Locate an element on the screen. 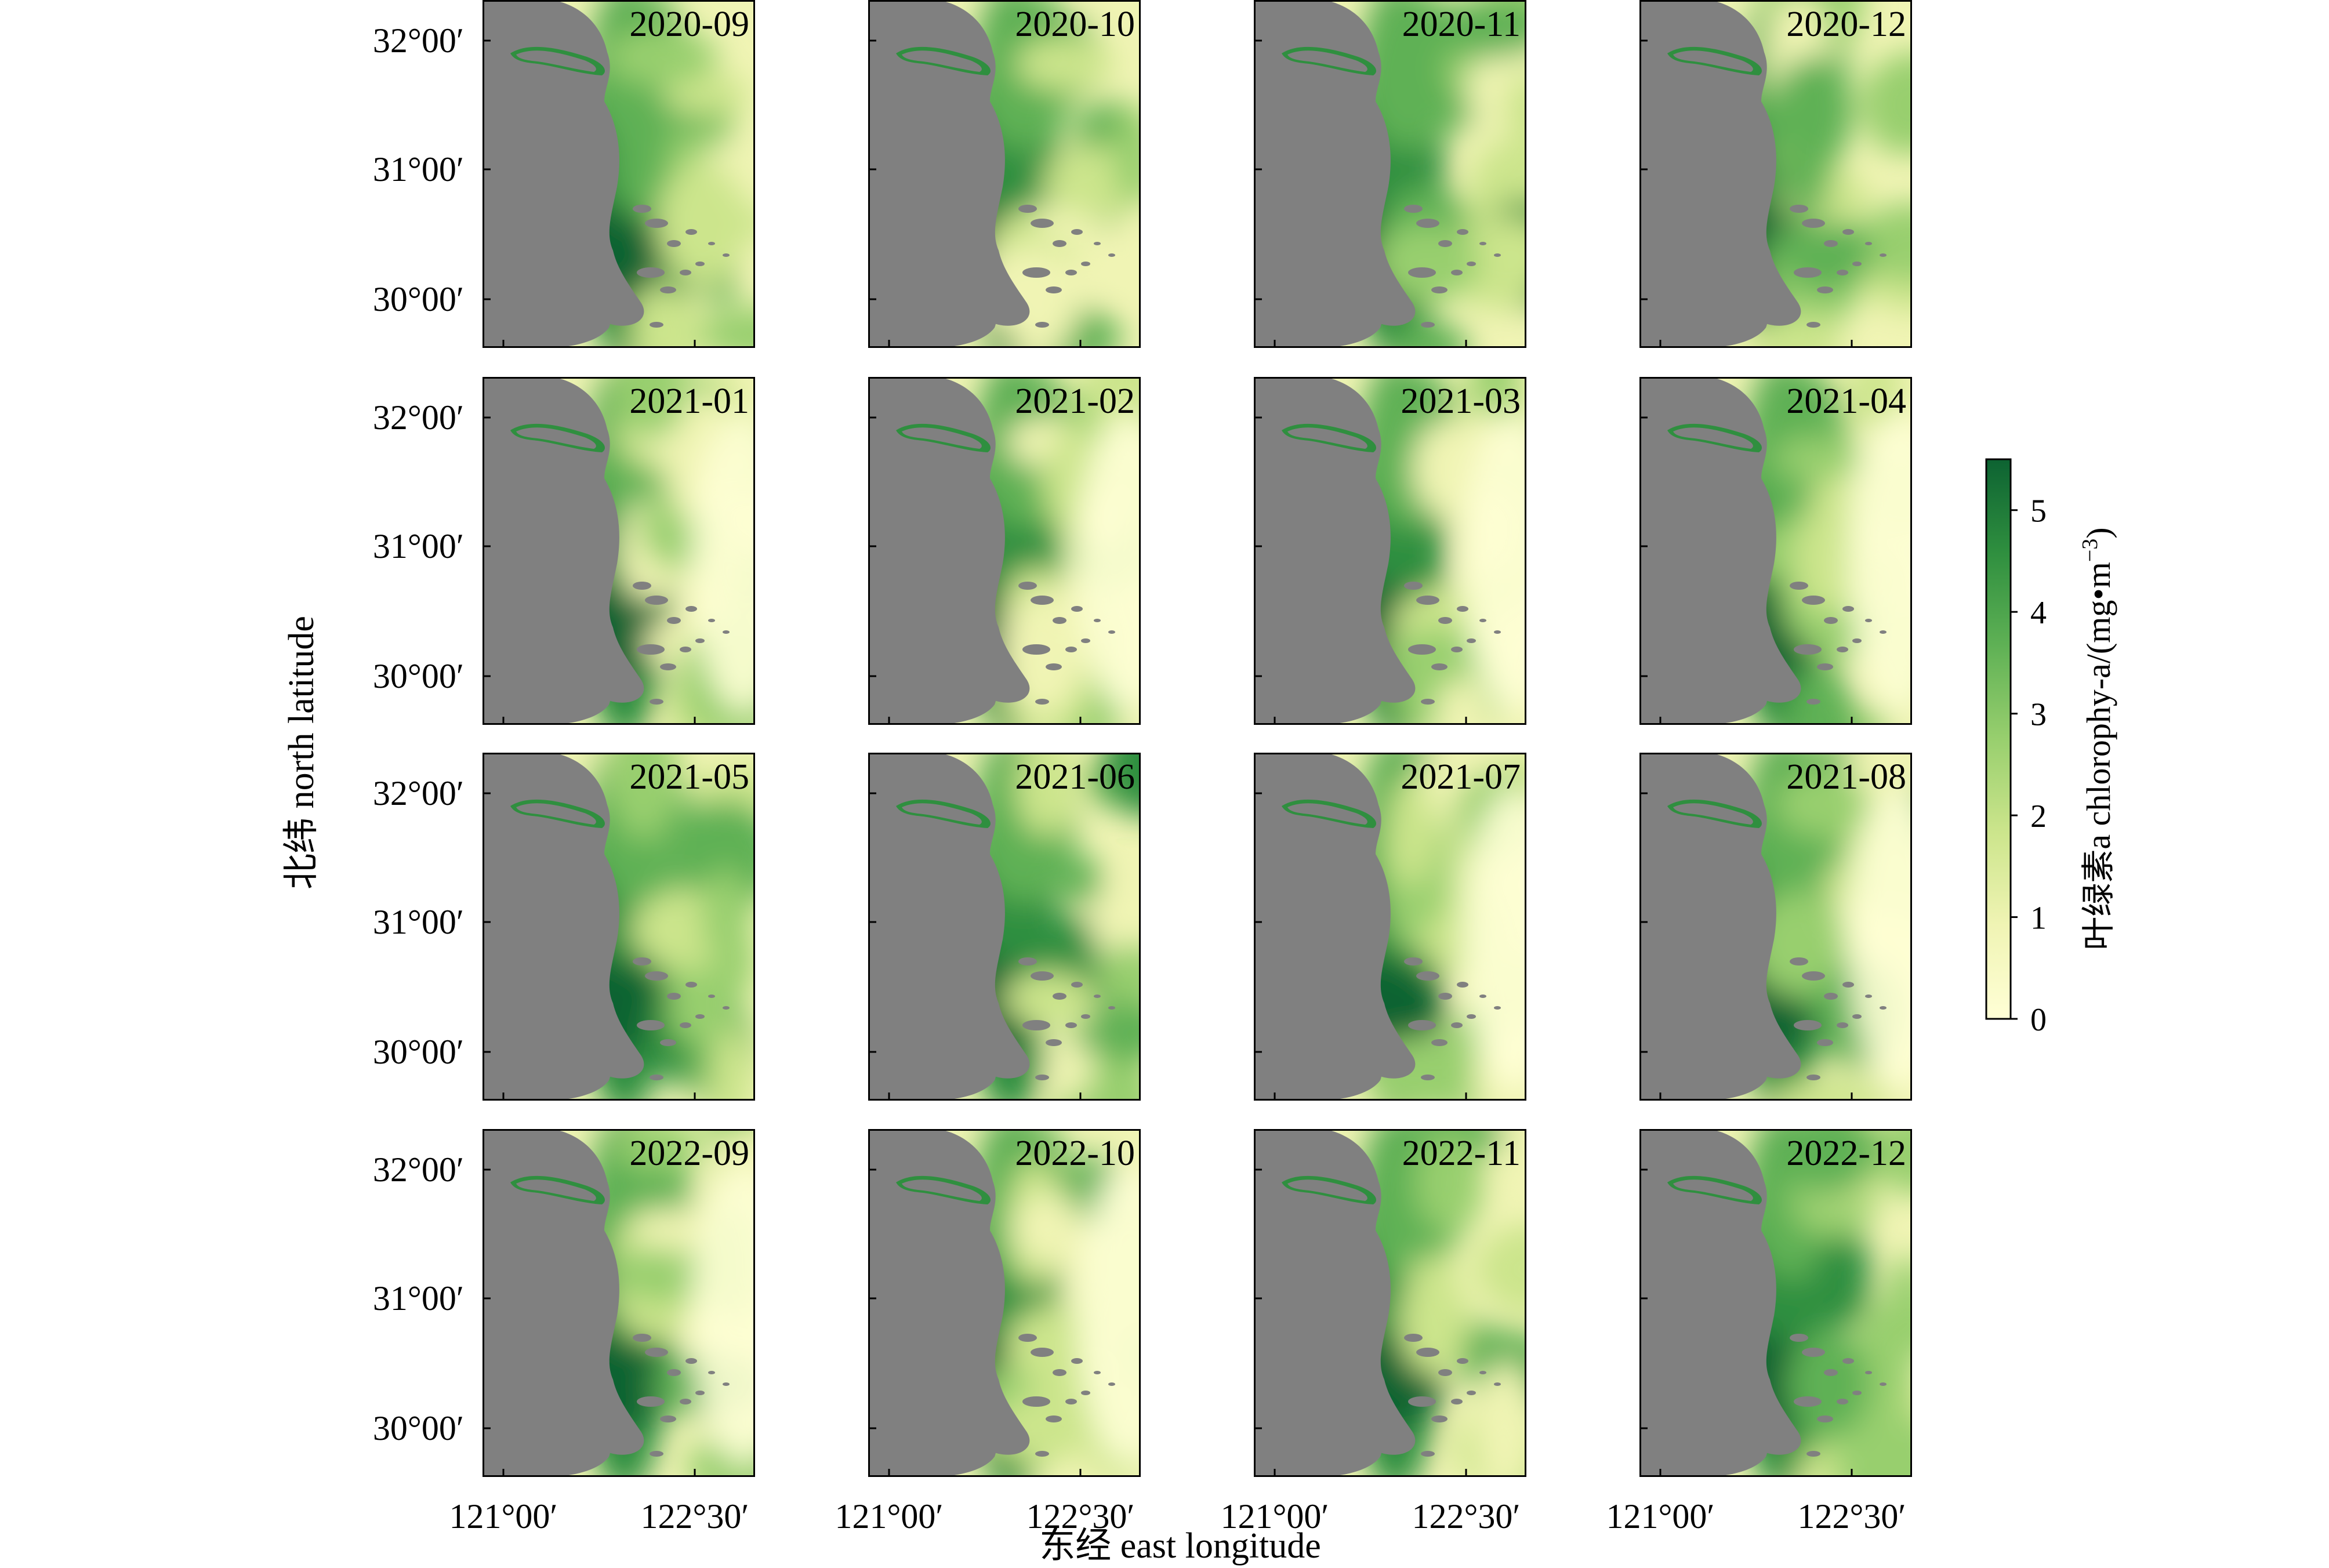 The height and width of the screenshot is (1568, 2329). map-panel: 2022-09 is located at coordinates (619, 1303).